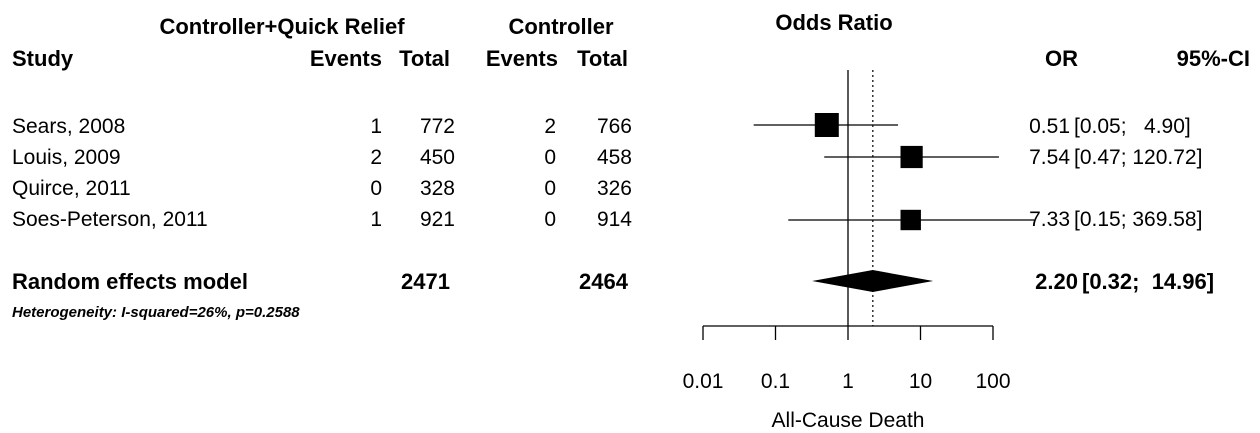 The width and height of the screenshot is (1260, 433). What do you see at coordinates (848, 381) in the screenshot?
I see `x-tick-label: 1` at bounding box center [848, 381].